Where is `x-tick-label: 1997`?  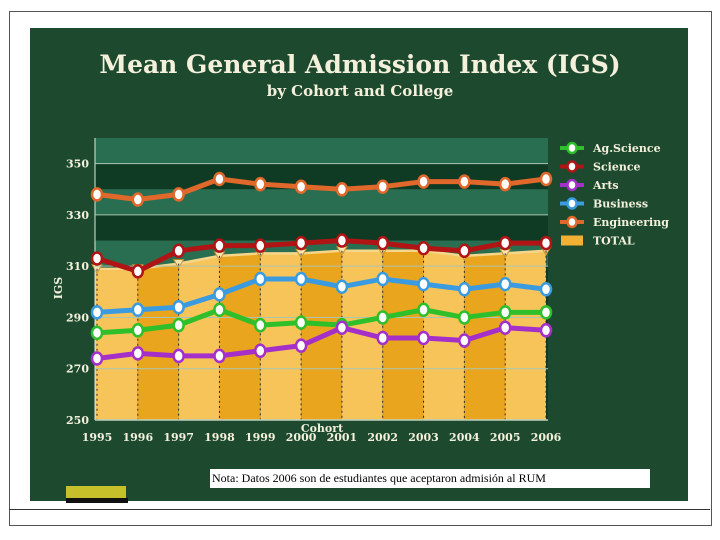
x-tick-label: 1997 is located at coordinates (178, 437).